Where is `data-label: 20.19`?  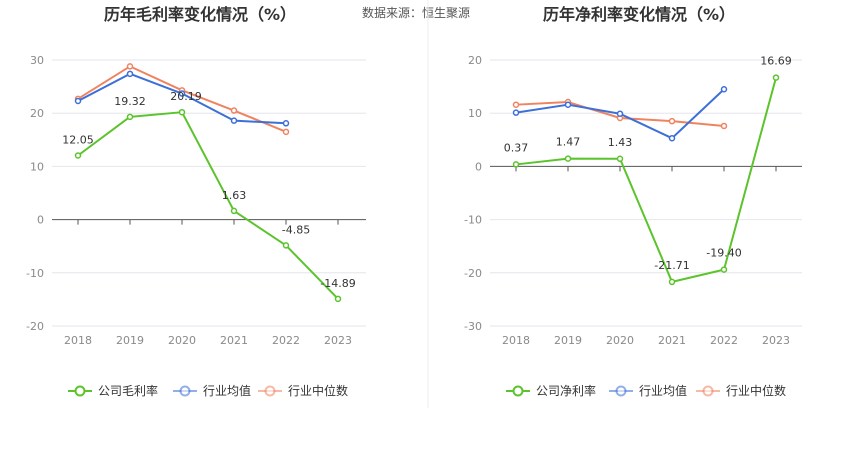
data-label: 20.19 is located at coordinates (186, 96).